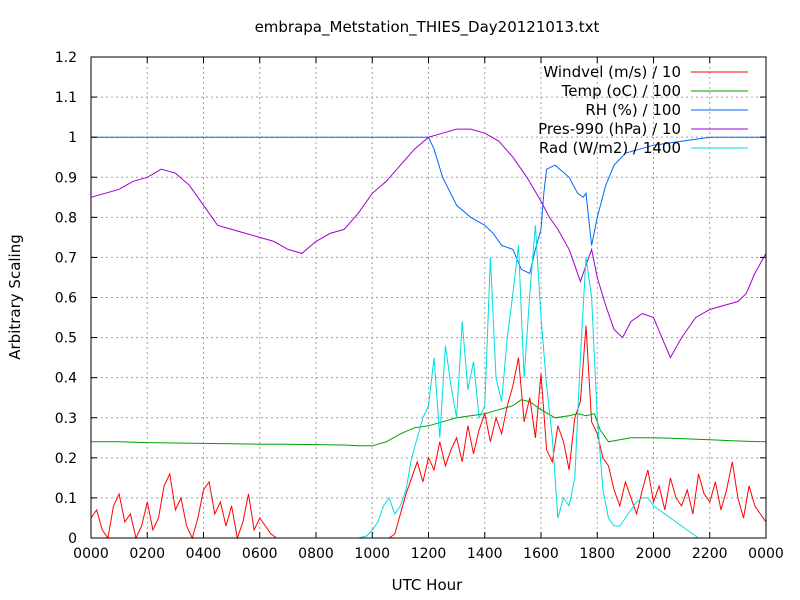 This screenshot has height=600, width=800. What do you see at coordinates (621, 91) in the screenshot?
I see `legend-label: Temp (oC) / 100` at bounding box center [621, 91].